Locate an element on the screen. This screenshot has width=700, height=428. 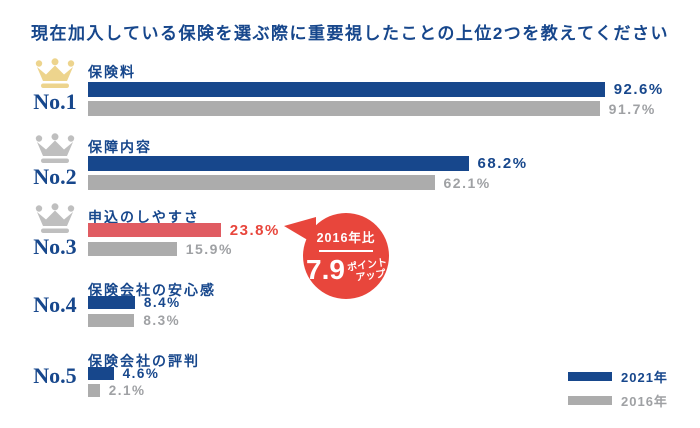
callout-value-row: 7.9 ポイント アップ is located at coordinates (347, 270).